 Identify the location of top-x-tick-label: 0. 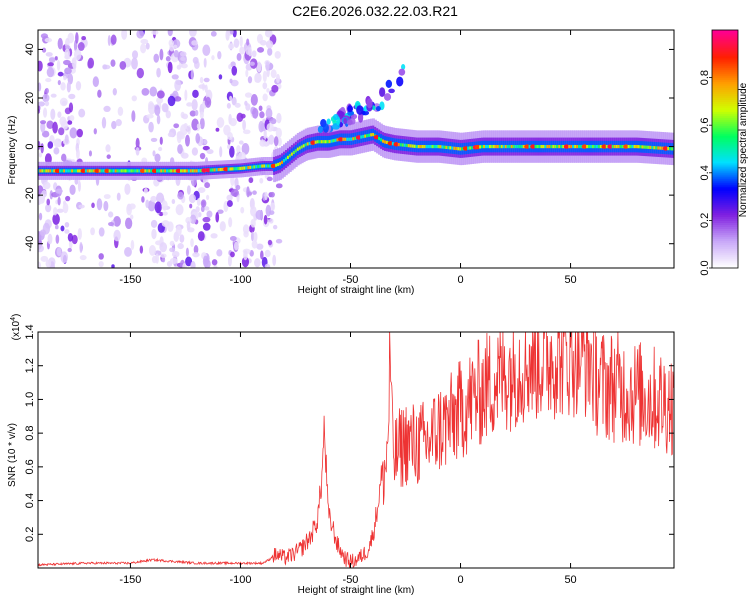
(460, 280).